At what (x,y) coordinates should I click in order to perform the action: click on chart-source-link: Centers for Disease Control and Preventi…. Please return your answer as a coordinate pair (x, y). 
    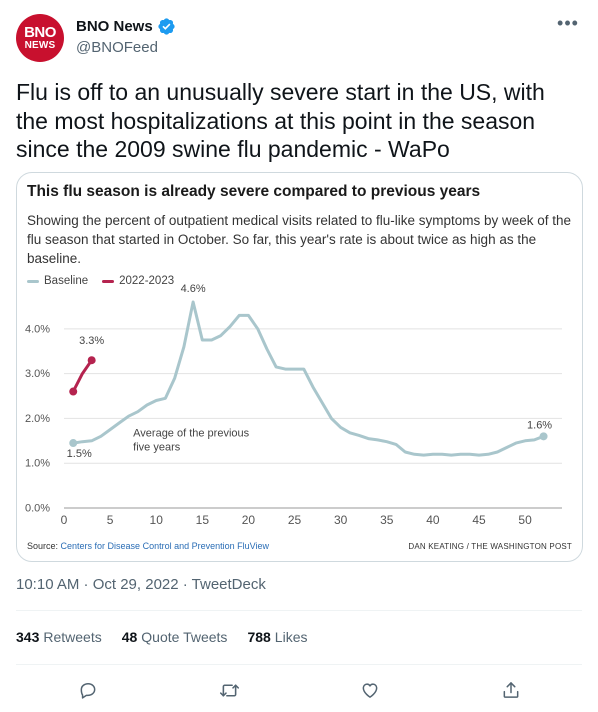
    Looking at the image, I should click on (164, 546).